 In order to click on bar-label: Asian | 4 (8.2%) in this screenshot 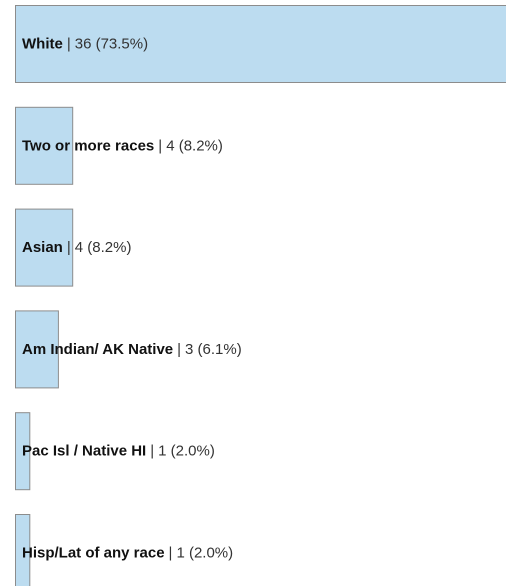, I will do `click(76, 247)`.